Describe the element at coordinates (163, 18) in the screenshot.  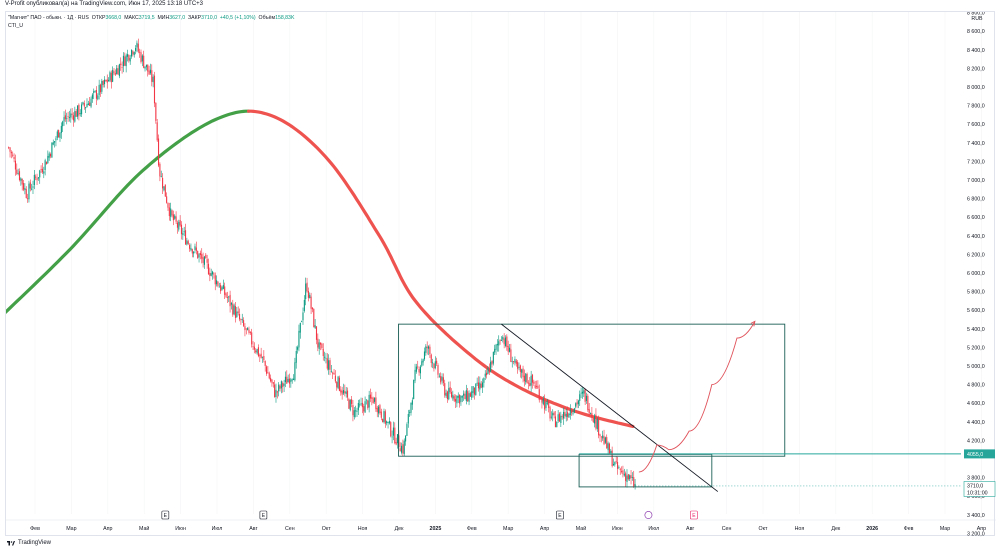
I see `low-label: МИН` at that location.